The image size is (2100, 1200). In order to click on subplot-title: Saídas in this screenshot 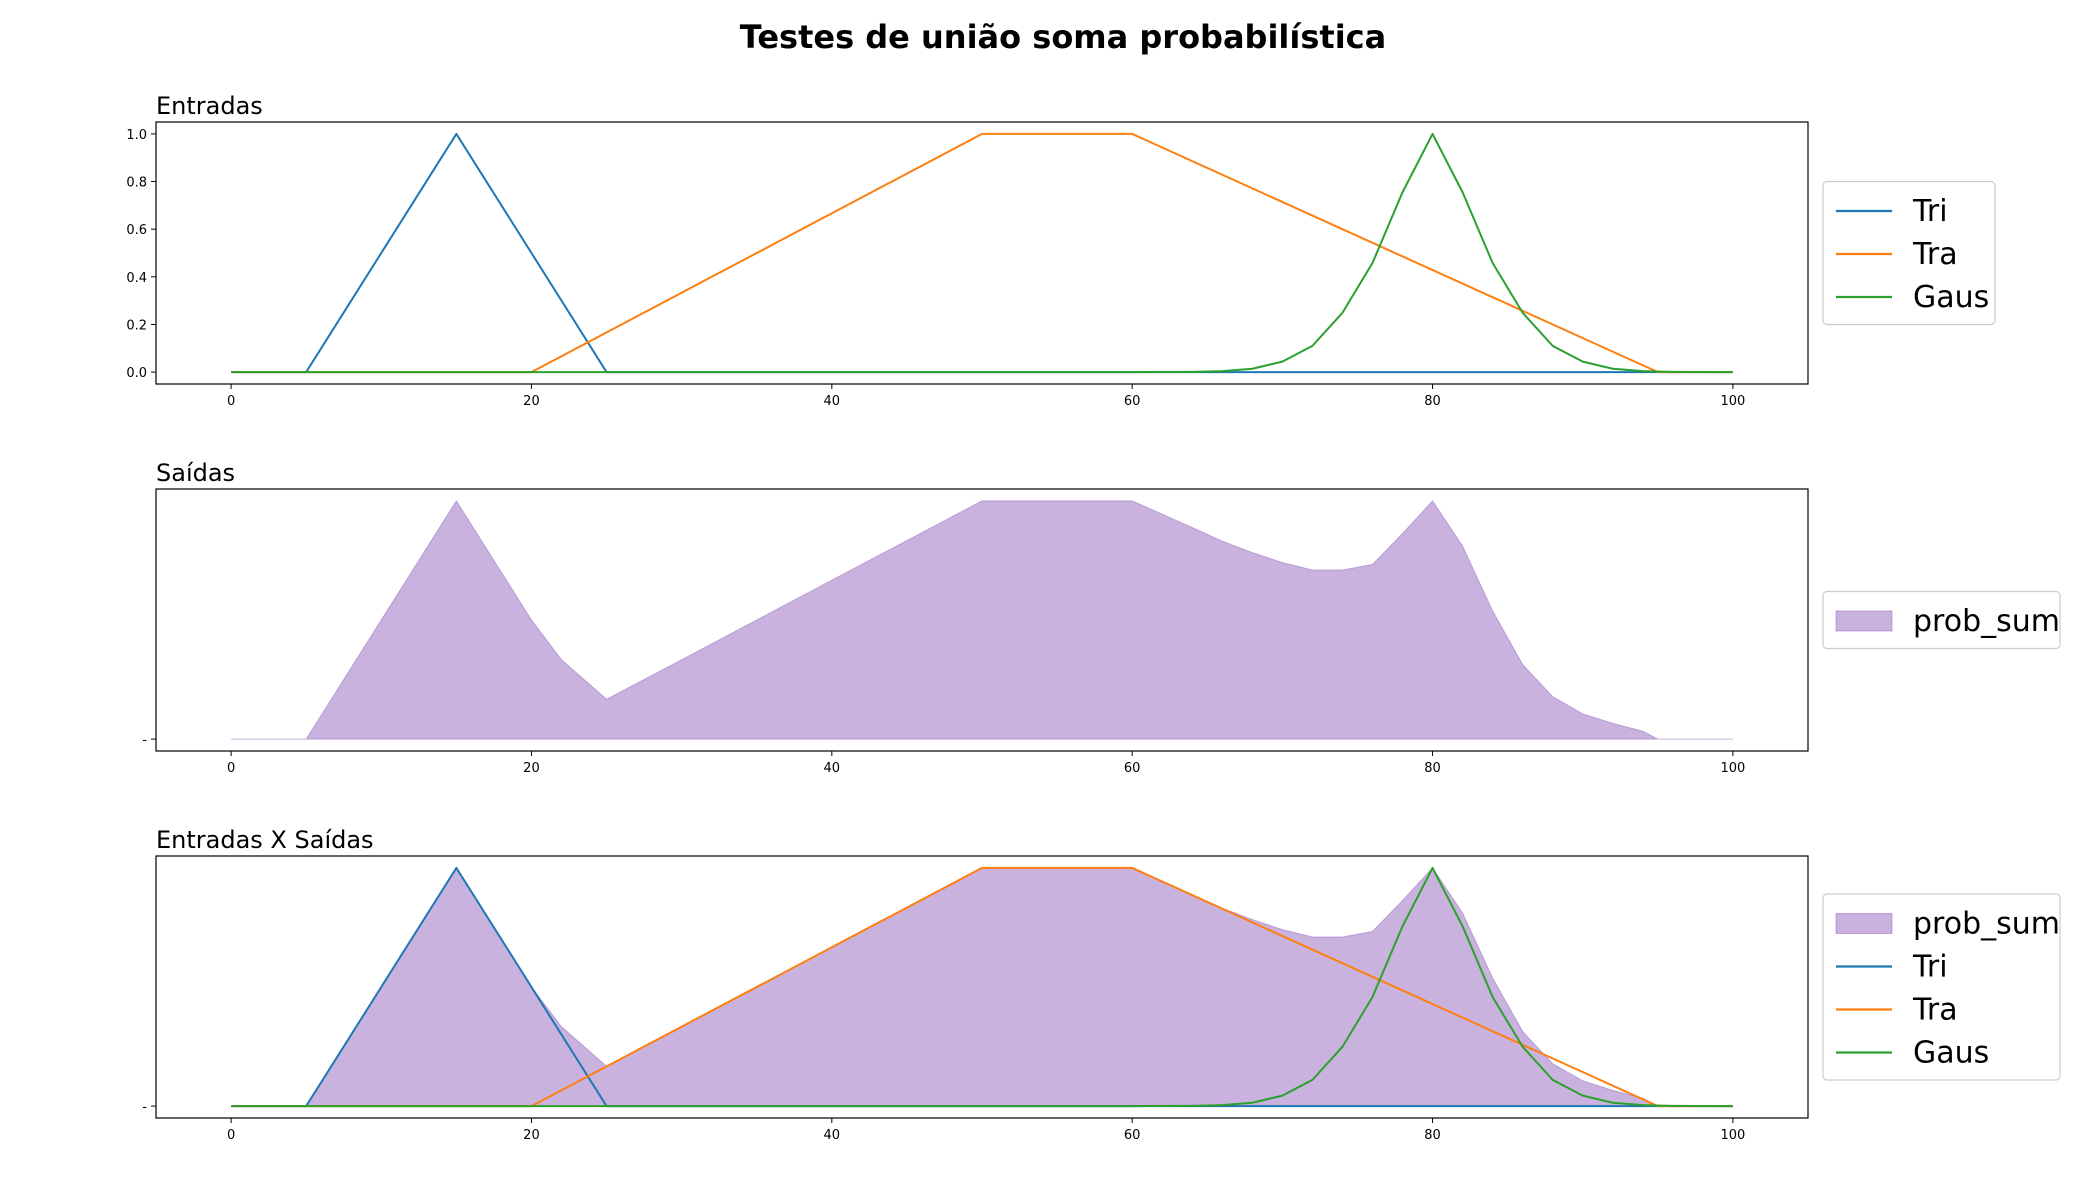, I will do `click(195, 473)`.